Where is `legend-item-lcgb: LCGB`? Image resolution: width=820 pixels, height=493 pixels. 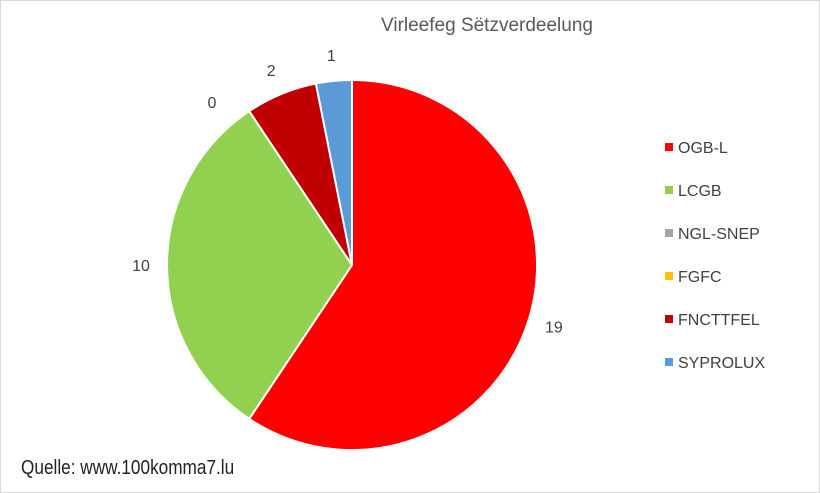
legend-item-lcgb: LCGB is located at coordinates (693, 191).